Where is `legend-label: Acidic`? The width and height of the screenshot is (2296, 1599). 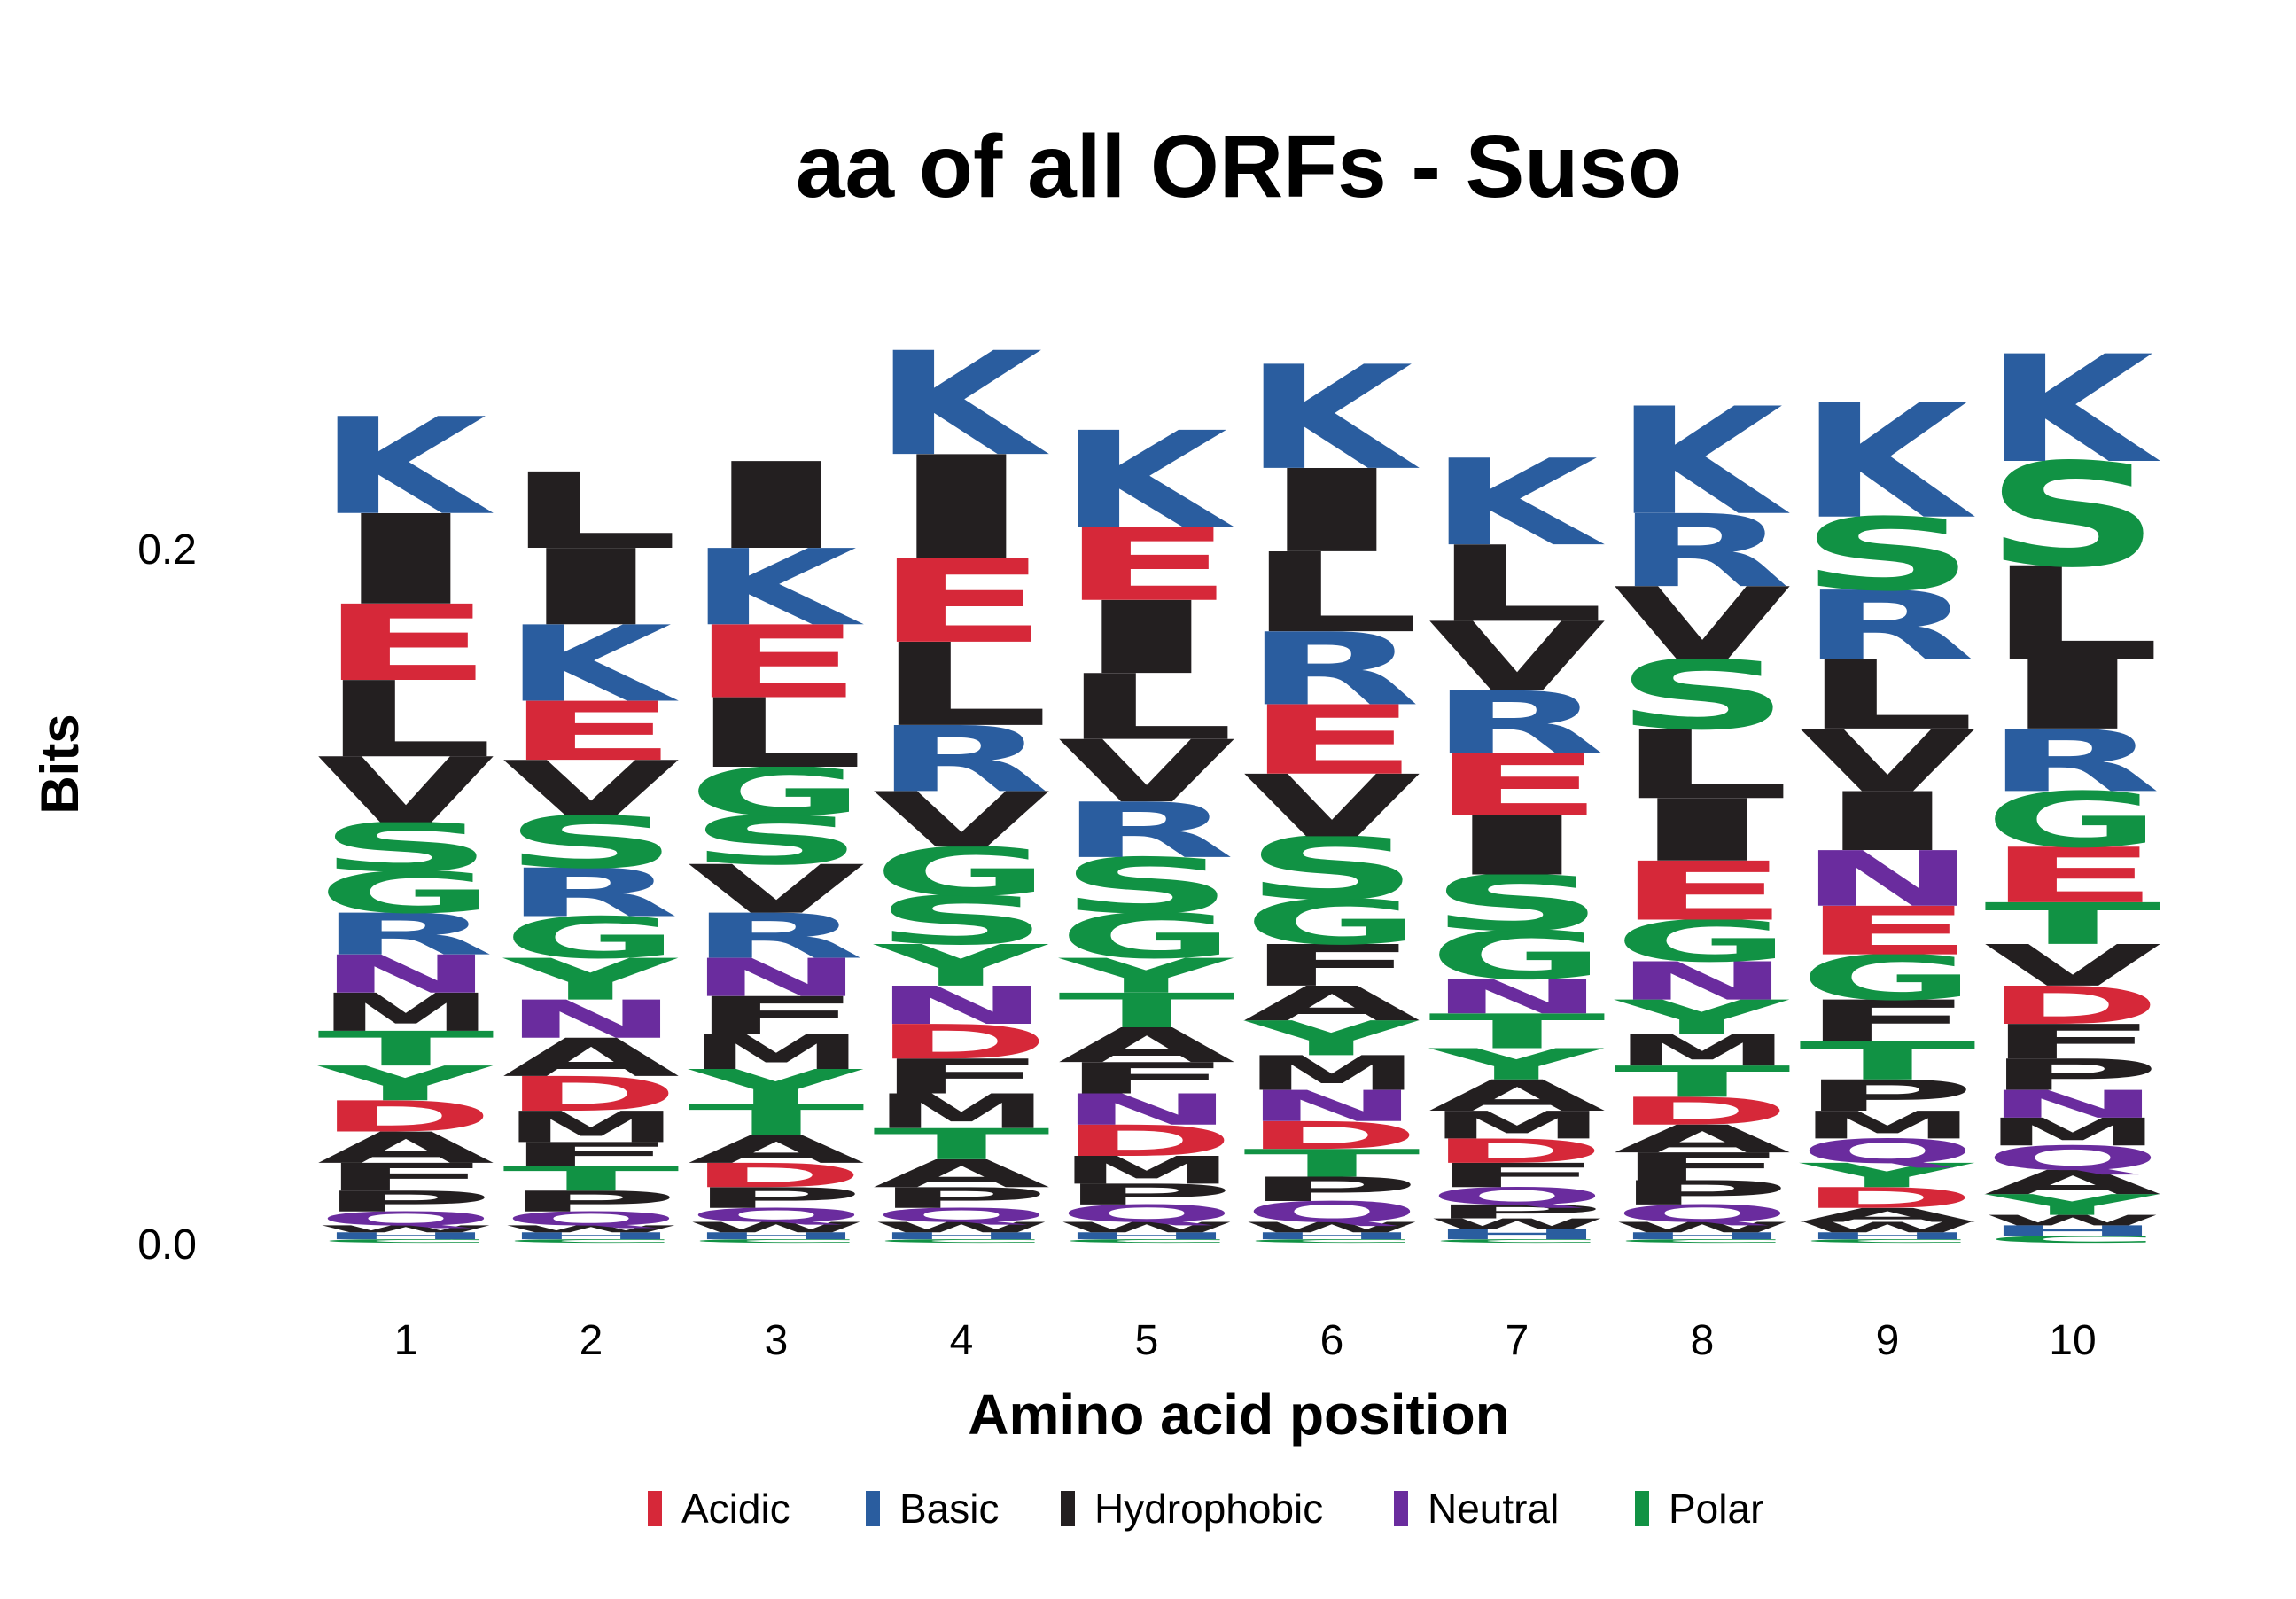 legend-label: Acidic is located at coordinates (735, 1509).